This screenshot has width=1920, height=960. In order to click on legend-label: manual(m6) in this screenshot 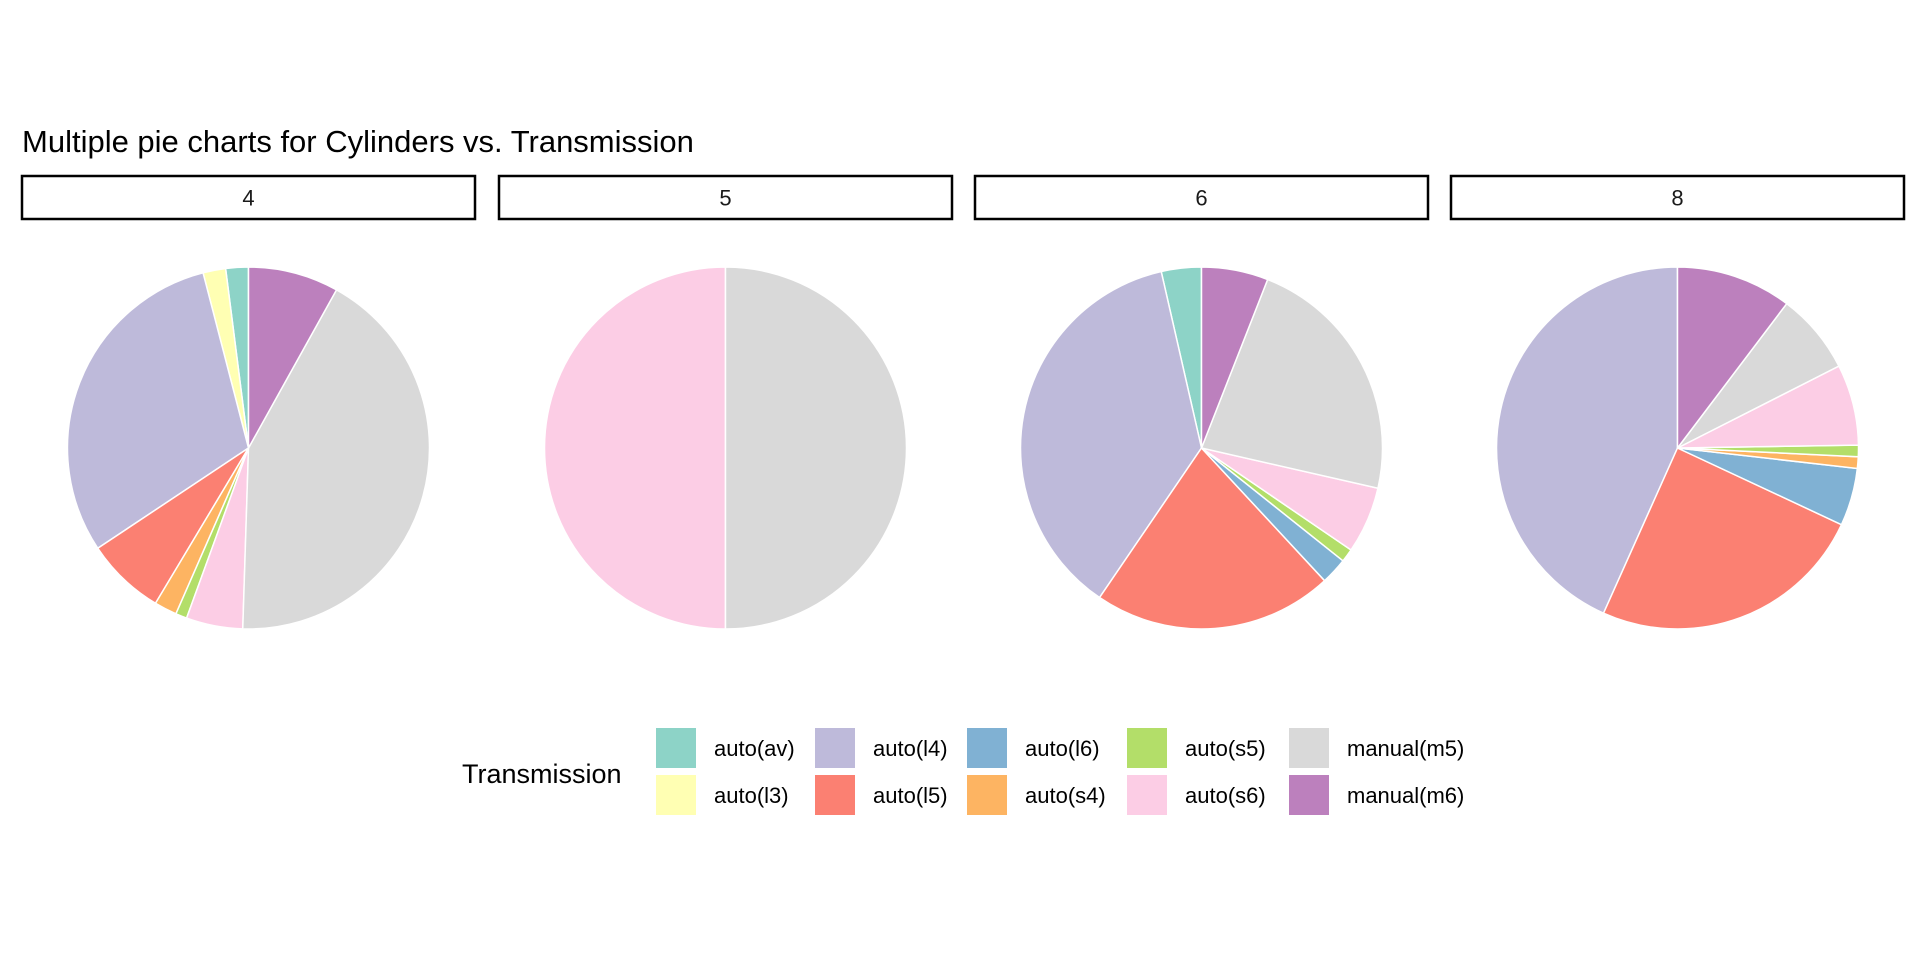, I will do `click(1405, 795)`.